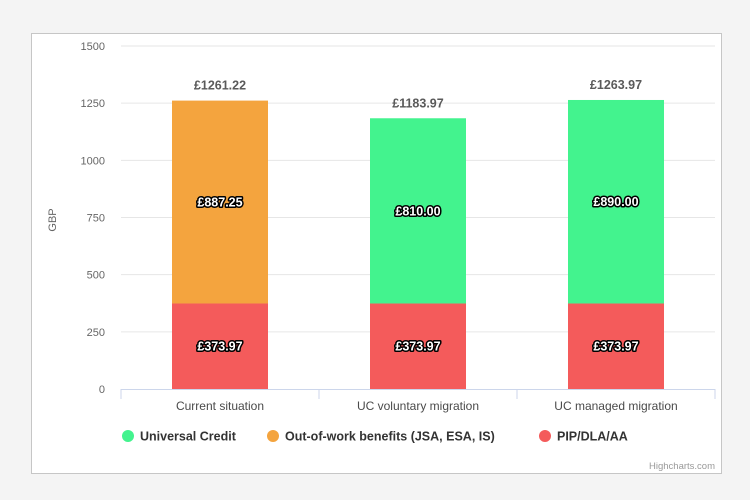 This screenshot has width=750, height=500. I want to click on legend-label: Universal Credit, so click(188, 437).